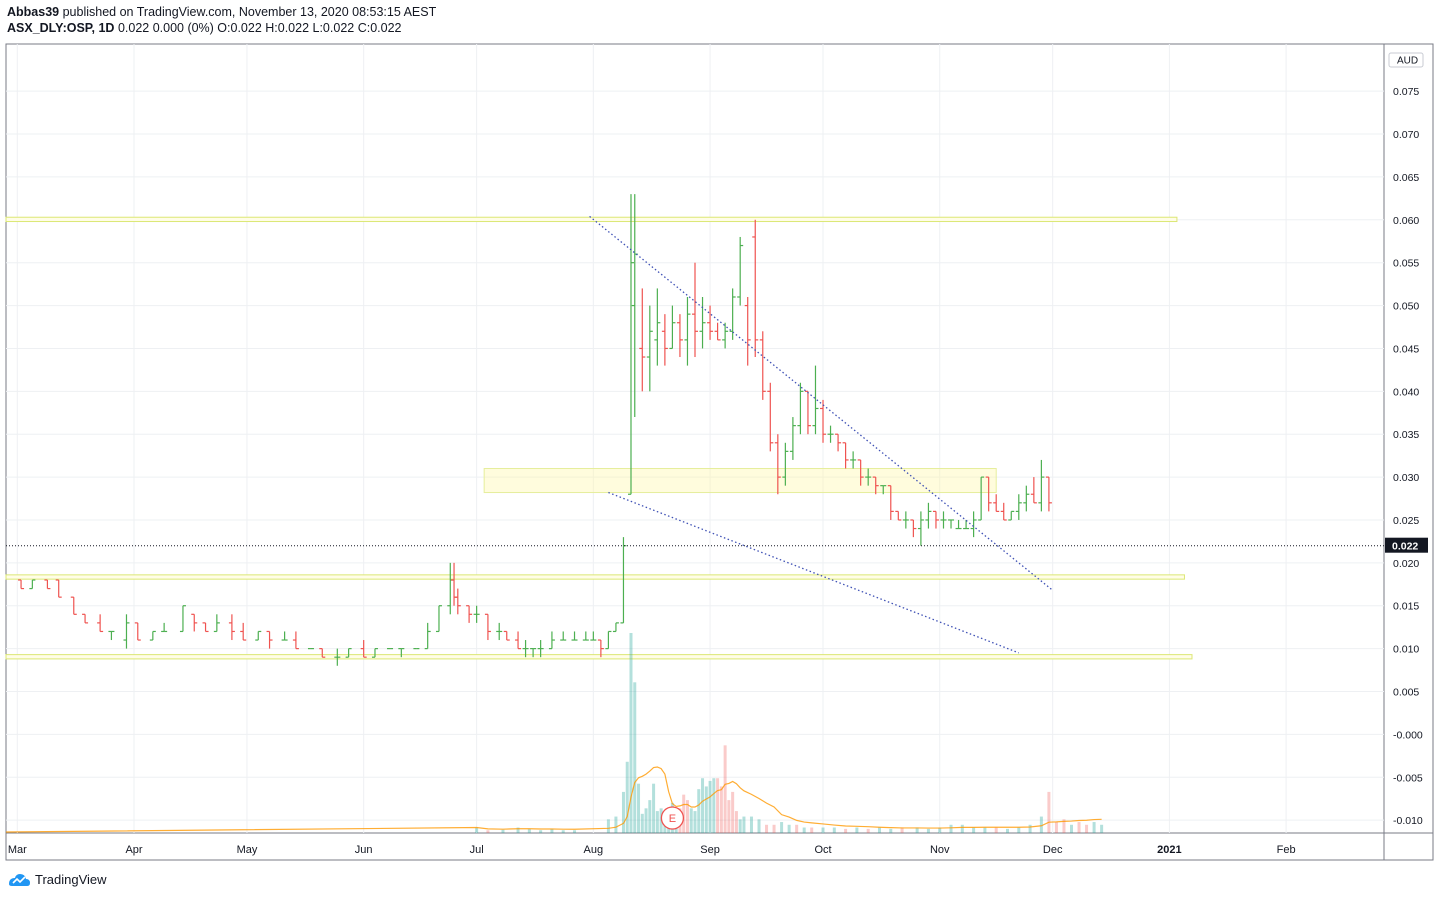  I want to click on volume-ma-line, so click(553, 799).